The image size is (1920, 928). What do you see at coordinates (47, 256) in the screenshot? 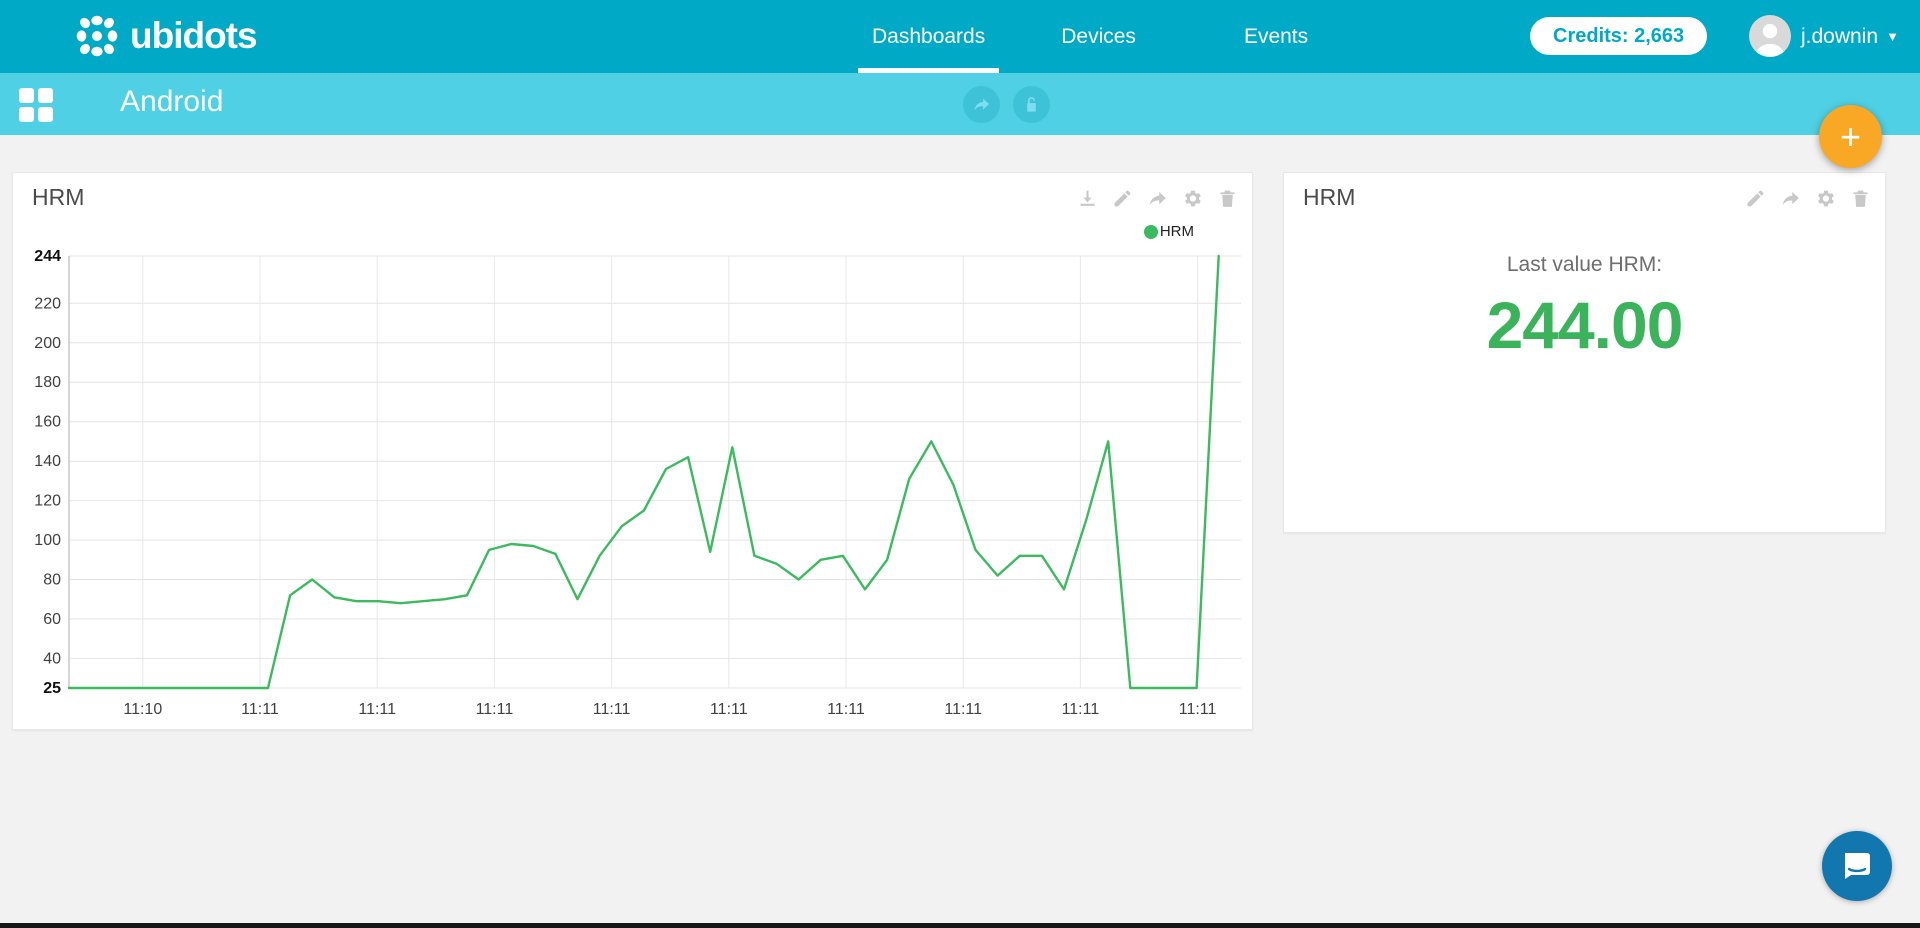
I see `svg-text: 244` at bounding box center [47, 256].